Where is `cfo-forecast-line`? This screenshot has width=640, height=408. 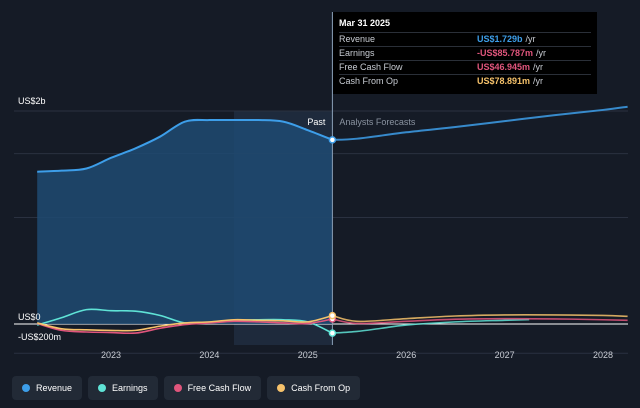
cfo-forecast-line is located at coordinates (480, 318).